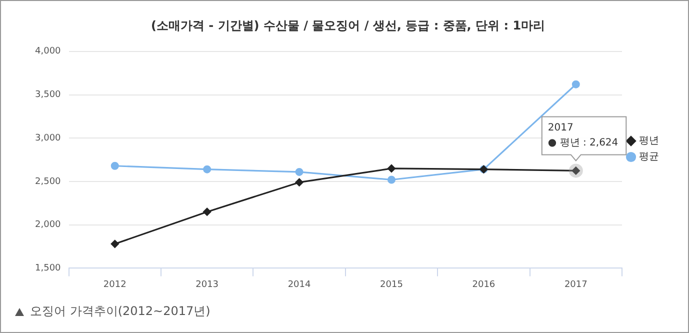  Describe the element at coordinates (649, 157) in the screenshot. I see `legend-label: 평균` at that location.